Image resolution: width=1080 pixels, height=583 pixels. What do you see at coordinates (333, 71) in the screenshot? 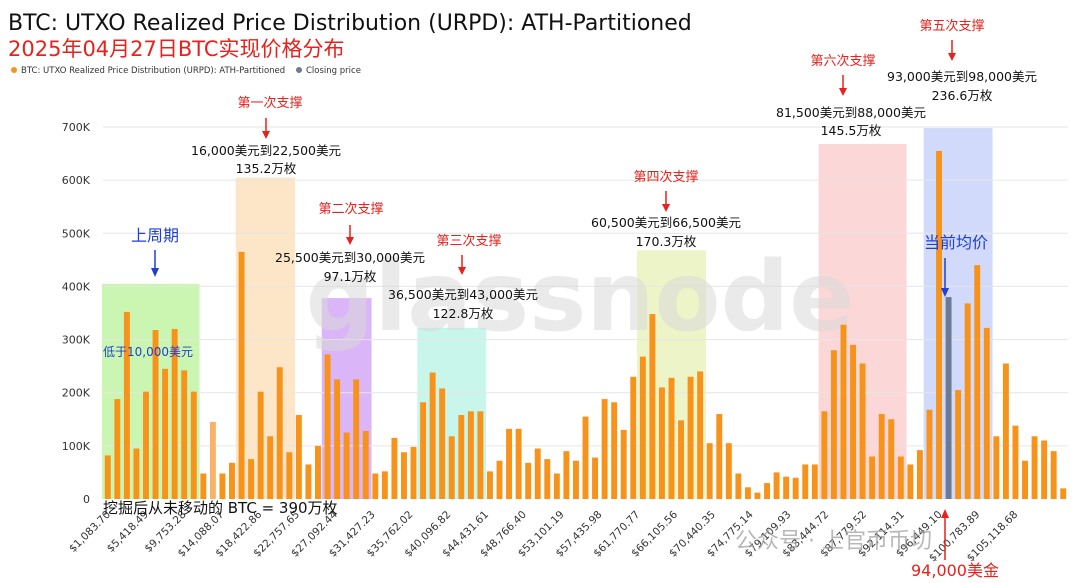
I see `legend-closing-label: Closing price` at bounding box center [333, 71].